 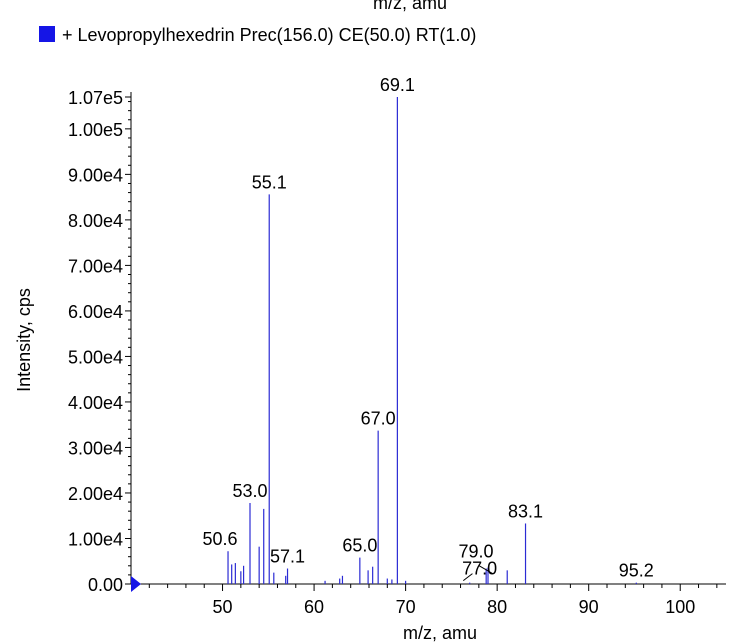 I want to click on x-axis-title: m/z, amu, so click(x=440, y=633).